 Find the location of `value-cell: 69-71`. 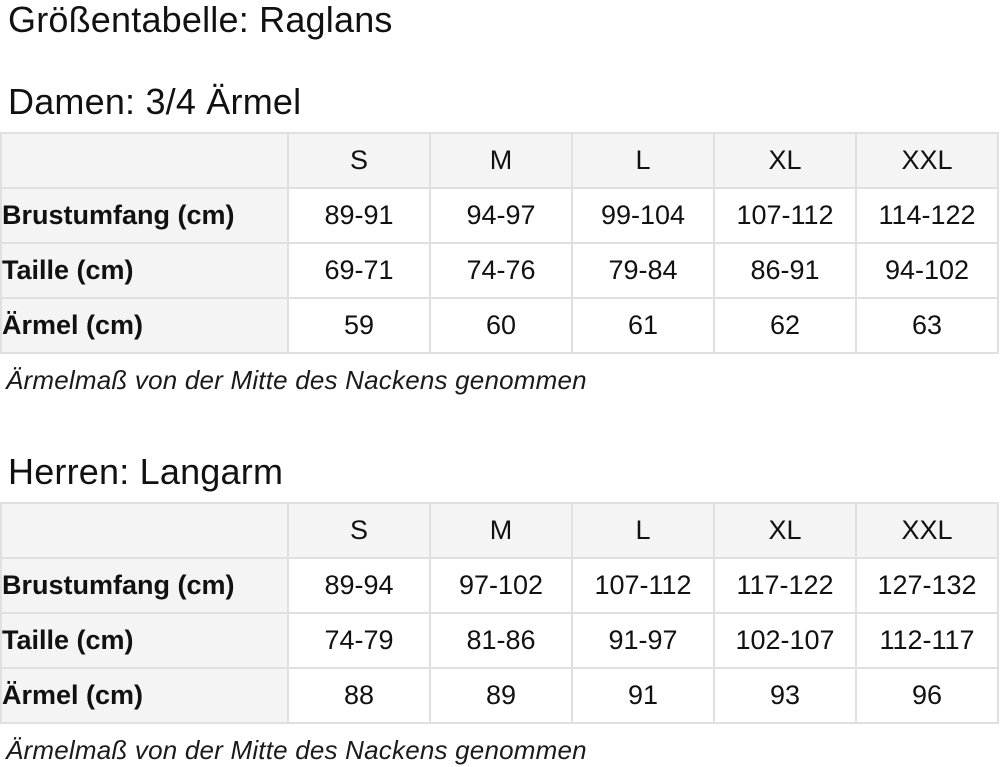

value-cell: 69-71 is located at coordinates (359, 270).